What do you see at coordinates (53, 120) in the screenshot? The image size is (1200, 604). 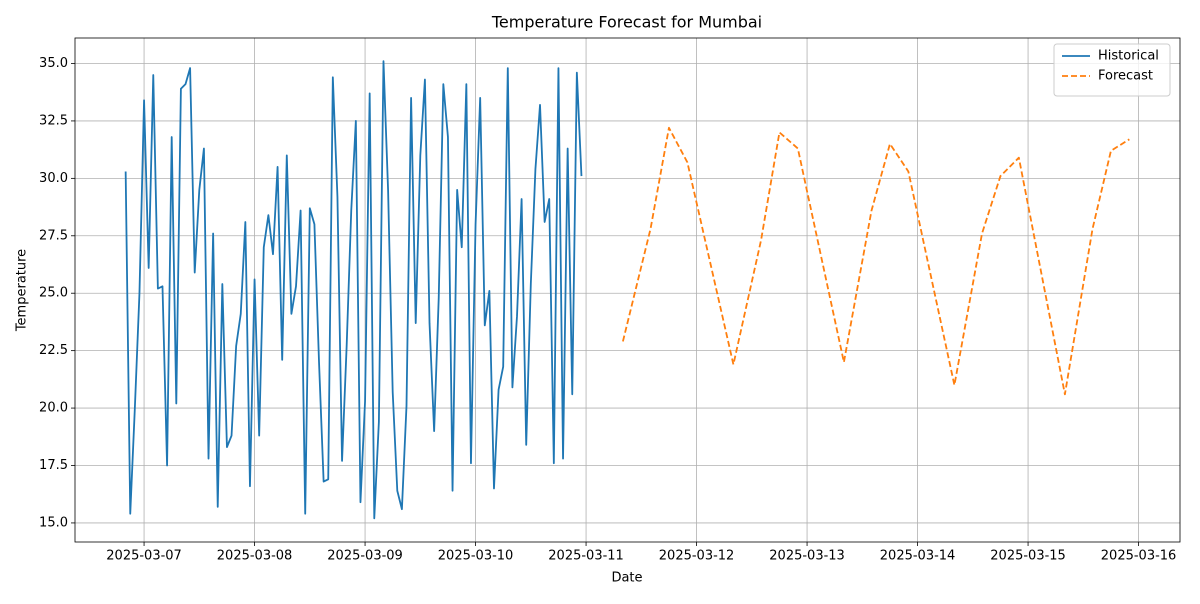 I see `y-tick-label: 32.5` at bounding box center [53, 120].